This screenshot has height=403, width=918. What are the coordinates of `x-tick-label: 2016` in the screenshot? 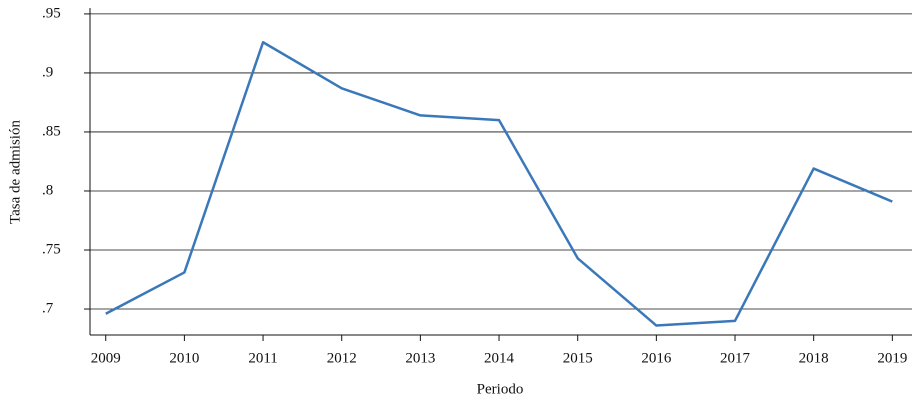 It's located at (656, 358).